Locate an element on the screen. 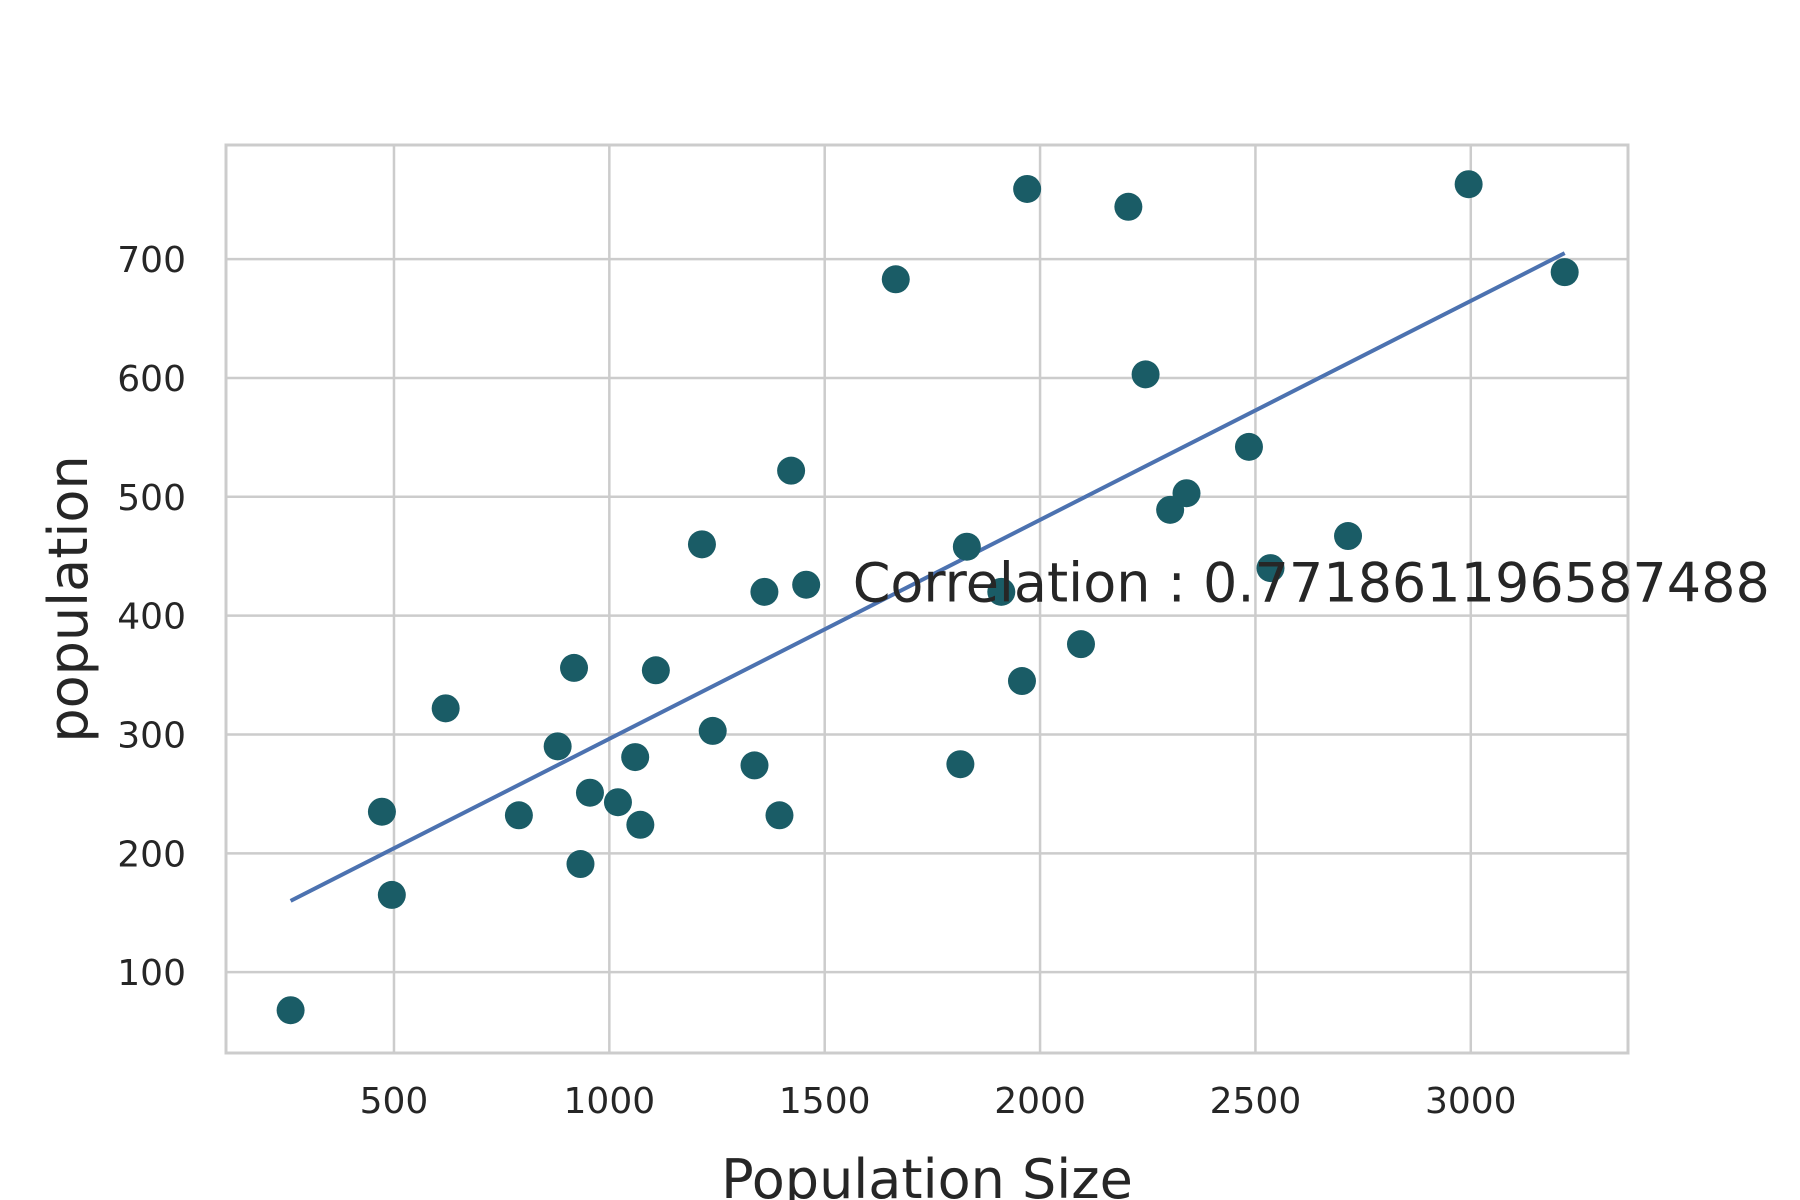 Image resolution: width=1800 pixels, height=1200 pixels. y-tick-label: 500 is located at coordinates (151, 498).